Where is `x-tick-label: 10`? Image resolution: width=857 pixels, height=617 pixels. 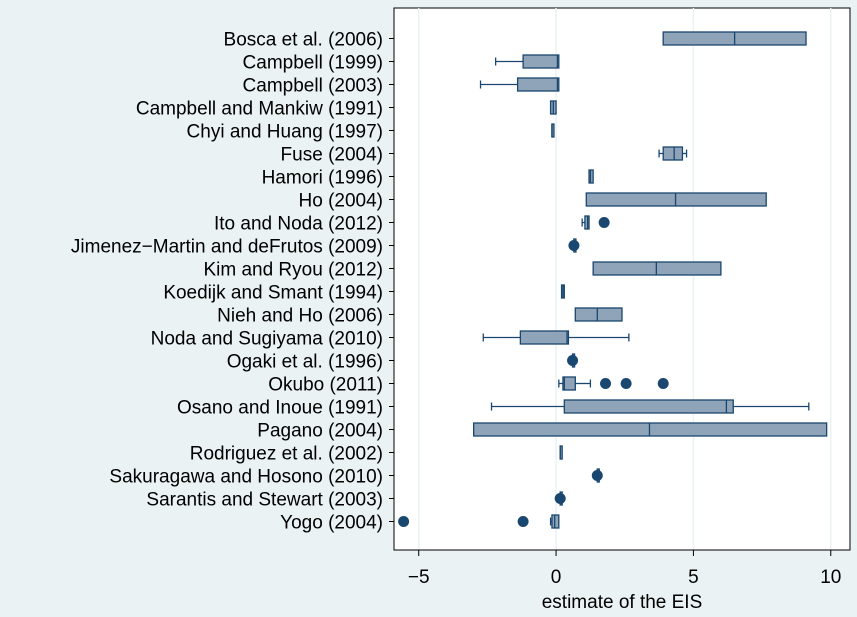
x-tick-label: 10 is located at coordinates (830, 577).